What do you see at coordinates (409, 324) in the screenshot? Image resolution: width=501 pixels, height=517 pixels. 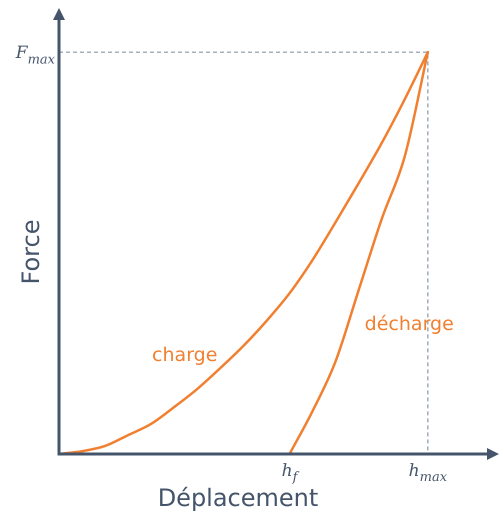 I see `series-label: décharge` at bounding box center [409, 324].